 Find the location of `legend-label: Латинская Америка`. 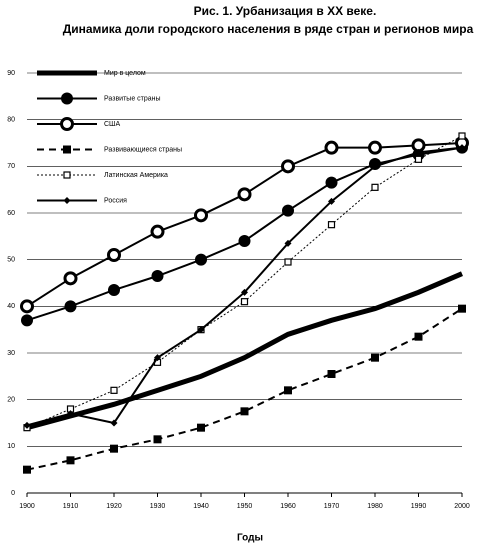

legend-label: Латинская Америка is located at coordinates (136, 175).